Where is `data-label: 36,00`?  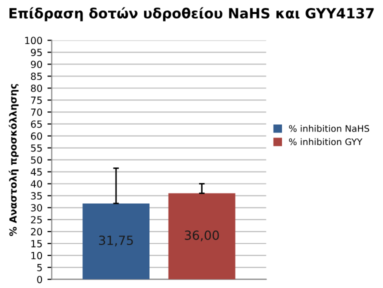
data-label: 36,00 is located at coordinates (201, 236).